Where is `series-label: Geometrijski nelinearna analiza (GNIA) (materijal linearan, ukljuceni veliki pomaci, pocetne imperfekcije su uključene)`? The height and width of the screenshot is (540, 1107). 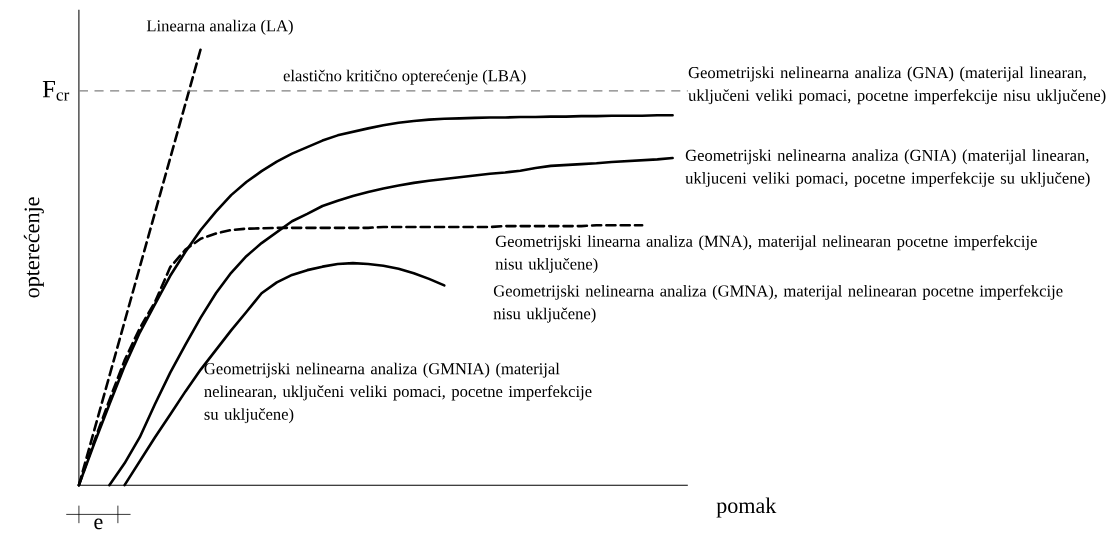 series-label: Geometrijski nelinearna analiza (GNIA) (materijal linearan, ukljuceni veliki pomaci, pocetne imperfekcije su uključene) is located at coordinates (887, 168).